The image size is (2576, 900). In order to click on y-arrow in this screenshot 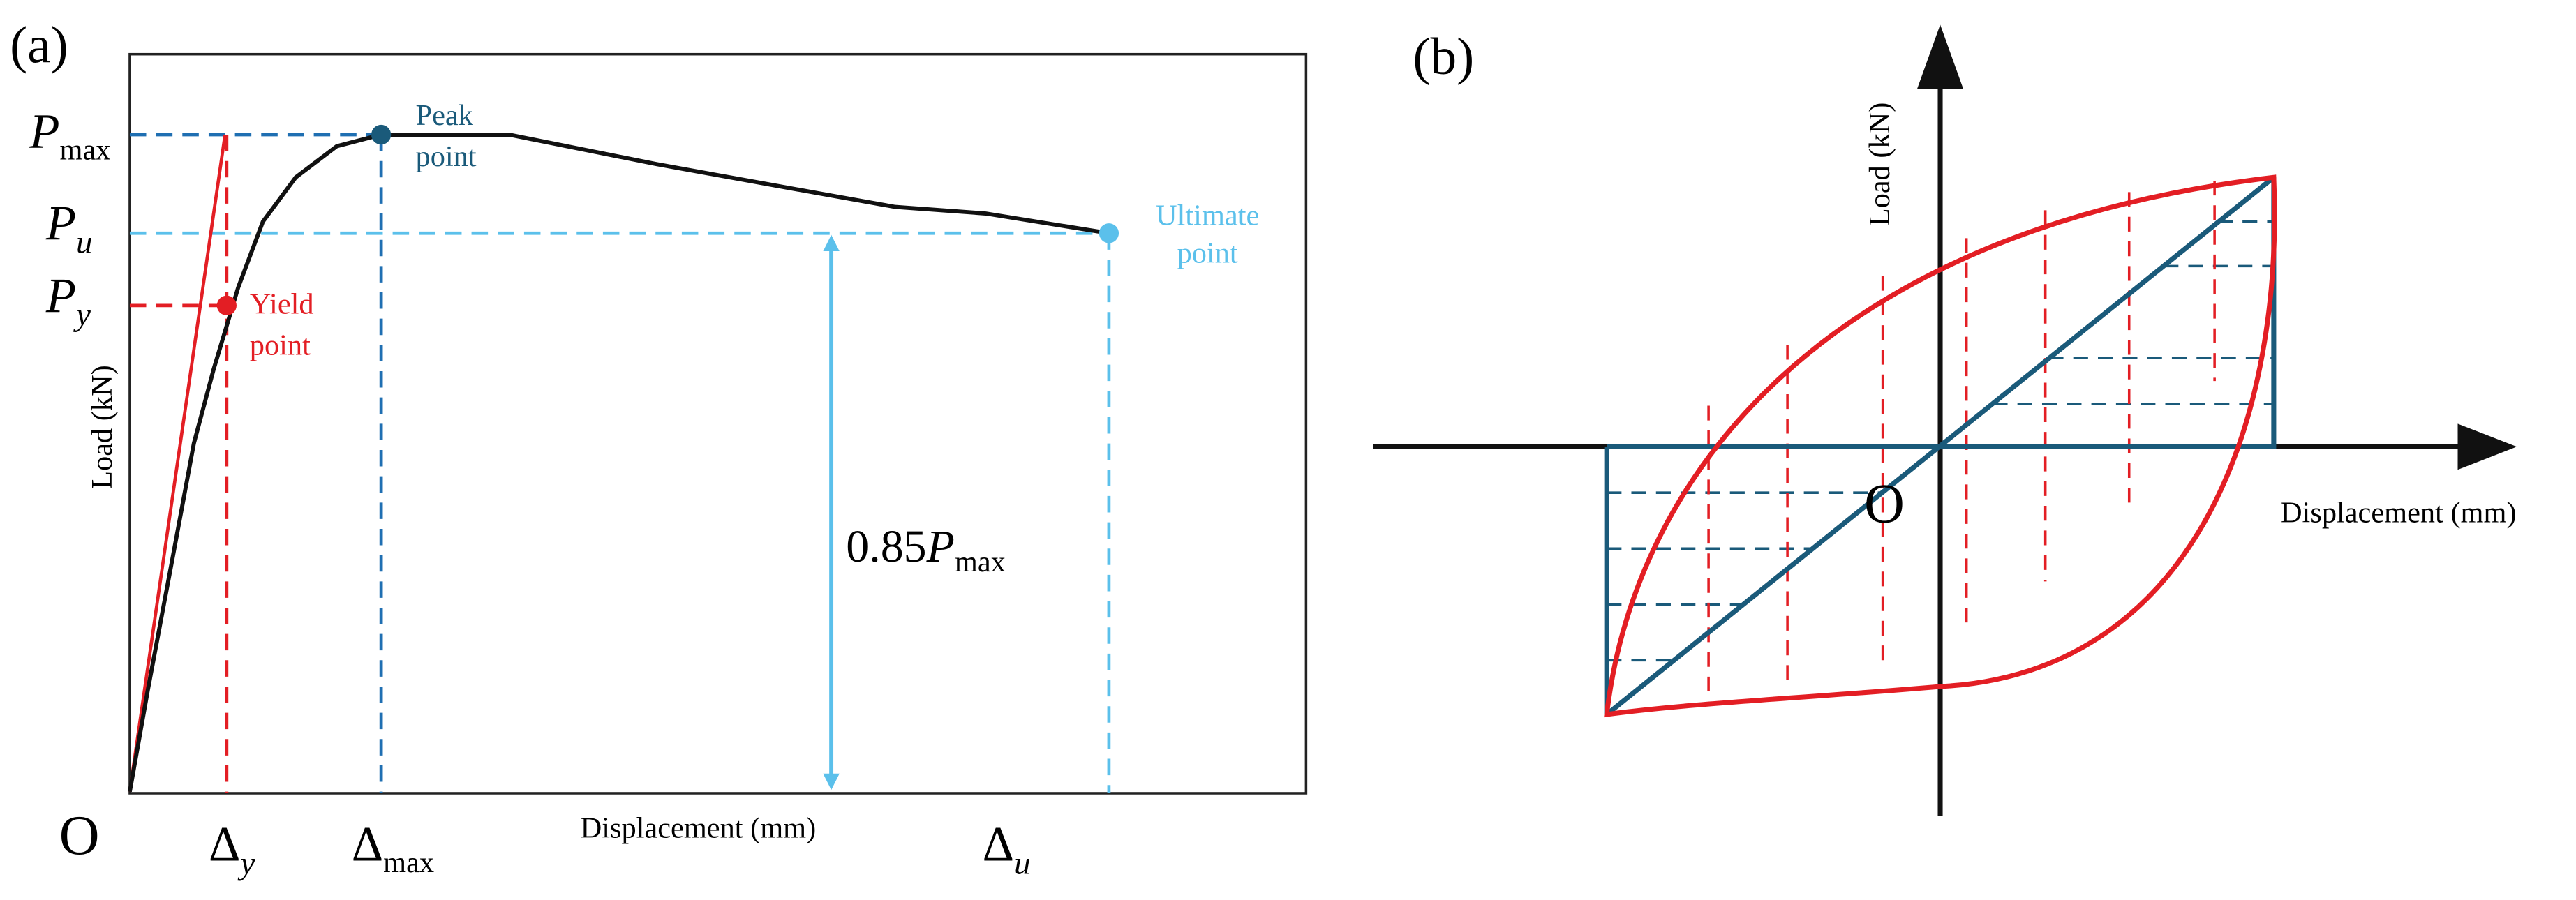, I will do `click(1940, 56)`.